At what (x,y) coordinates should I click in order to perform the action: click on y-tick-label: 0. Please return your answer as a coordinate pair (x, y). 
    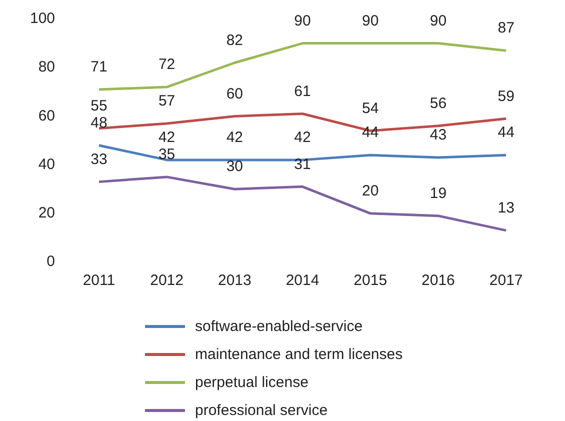
    Looking at the image, I should click on (51, 261).